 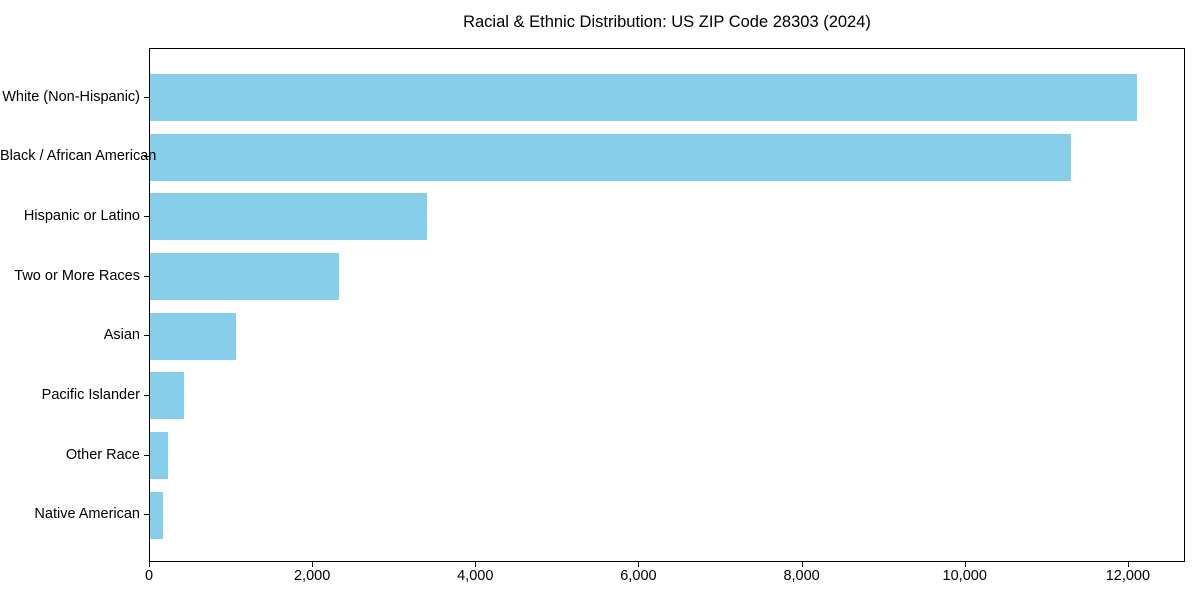 I want to click on bar-native-american, so click(x=157, y=515).